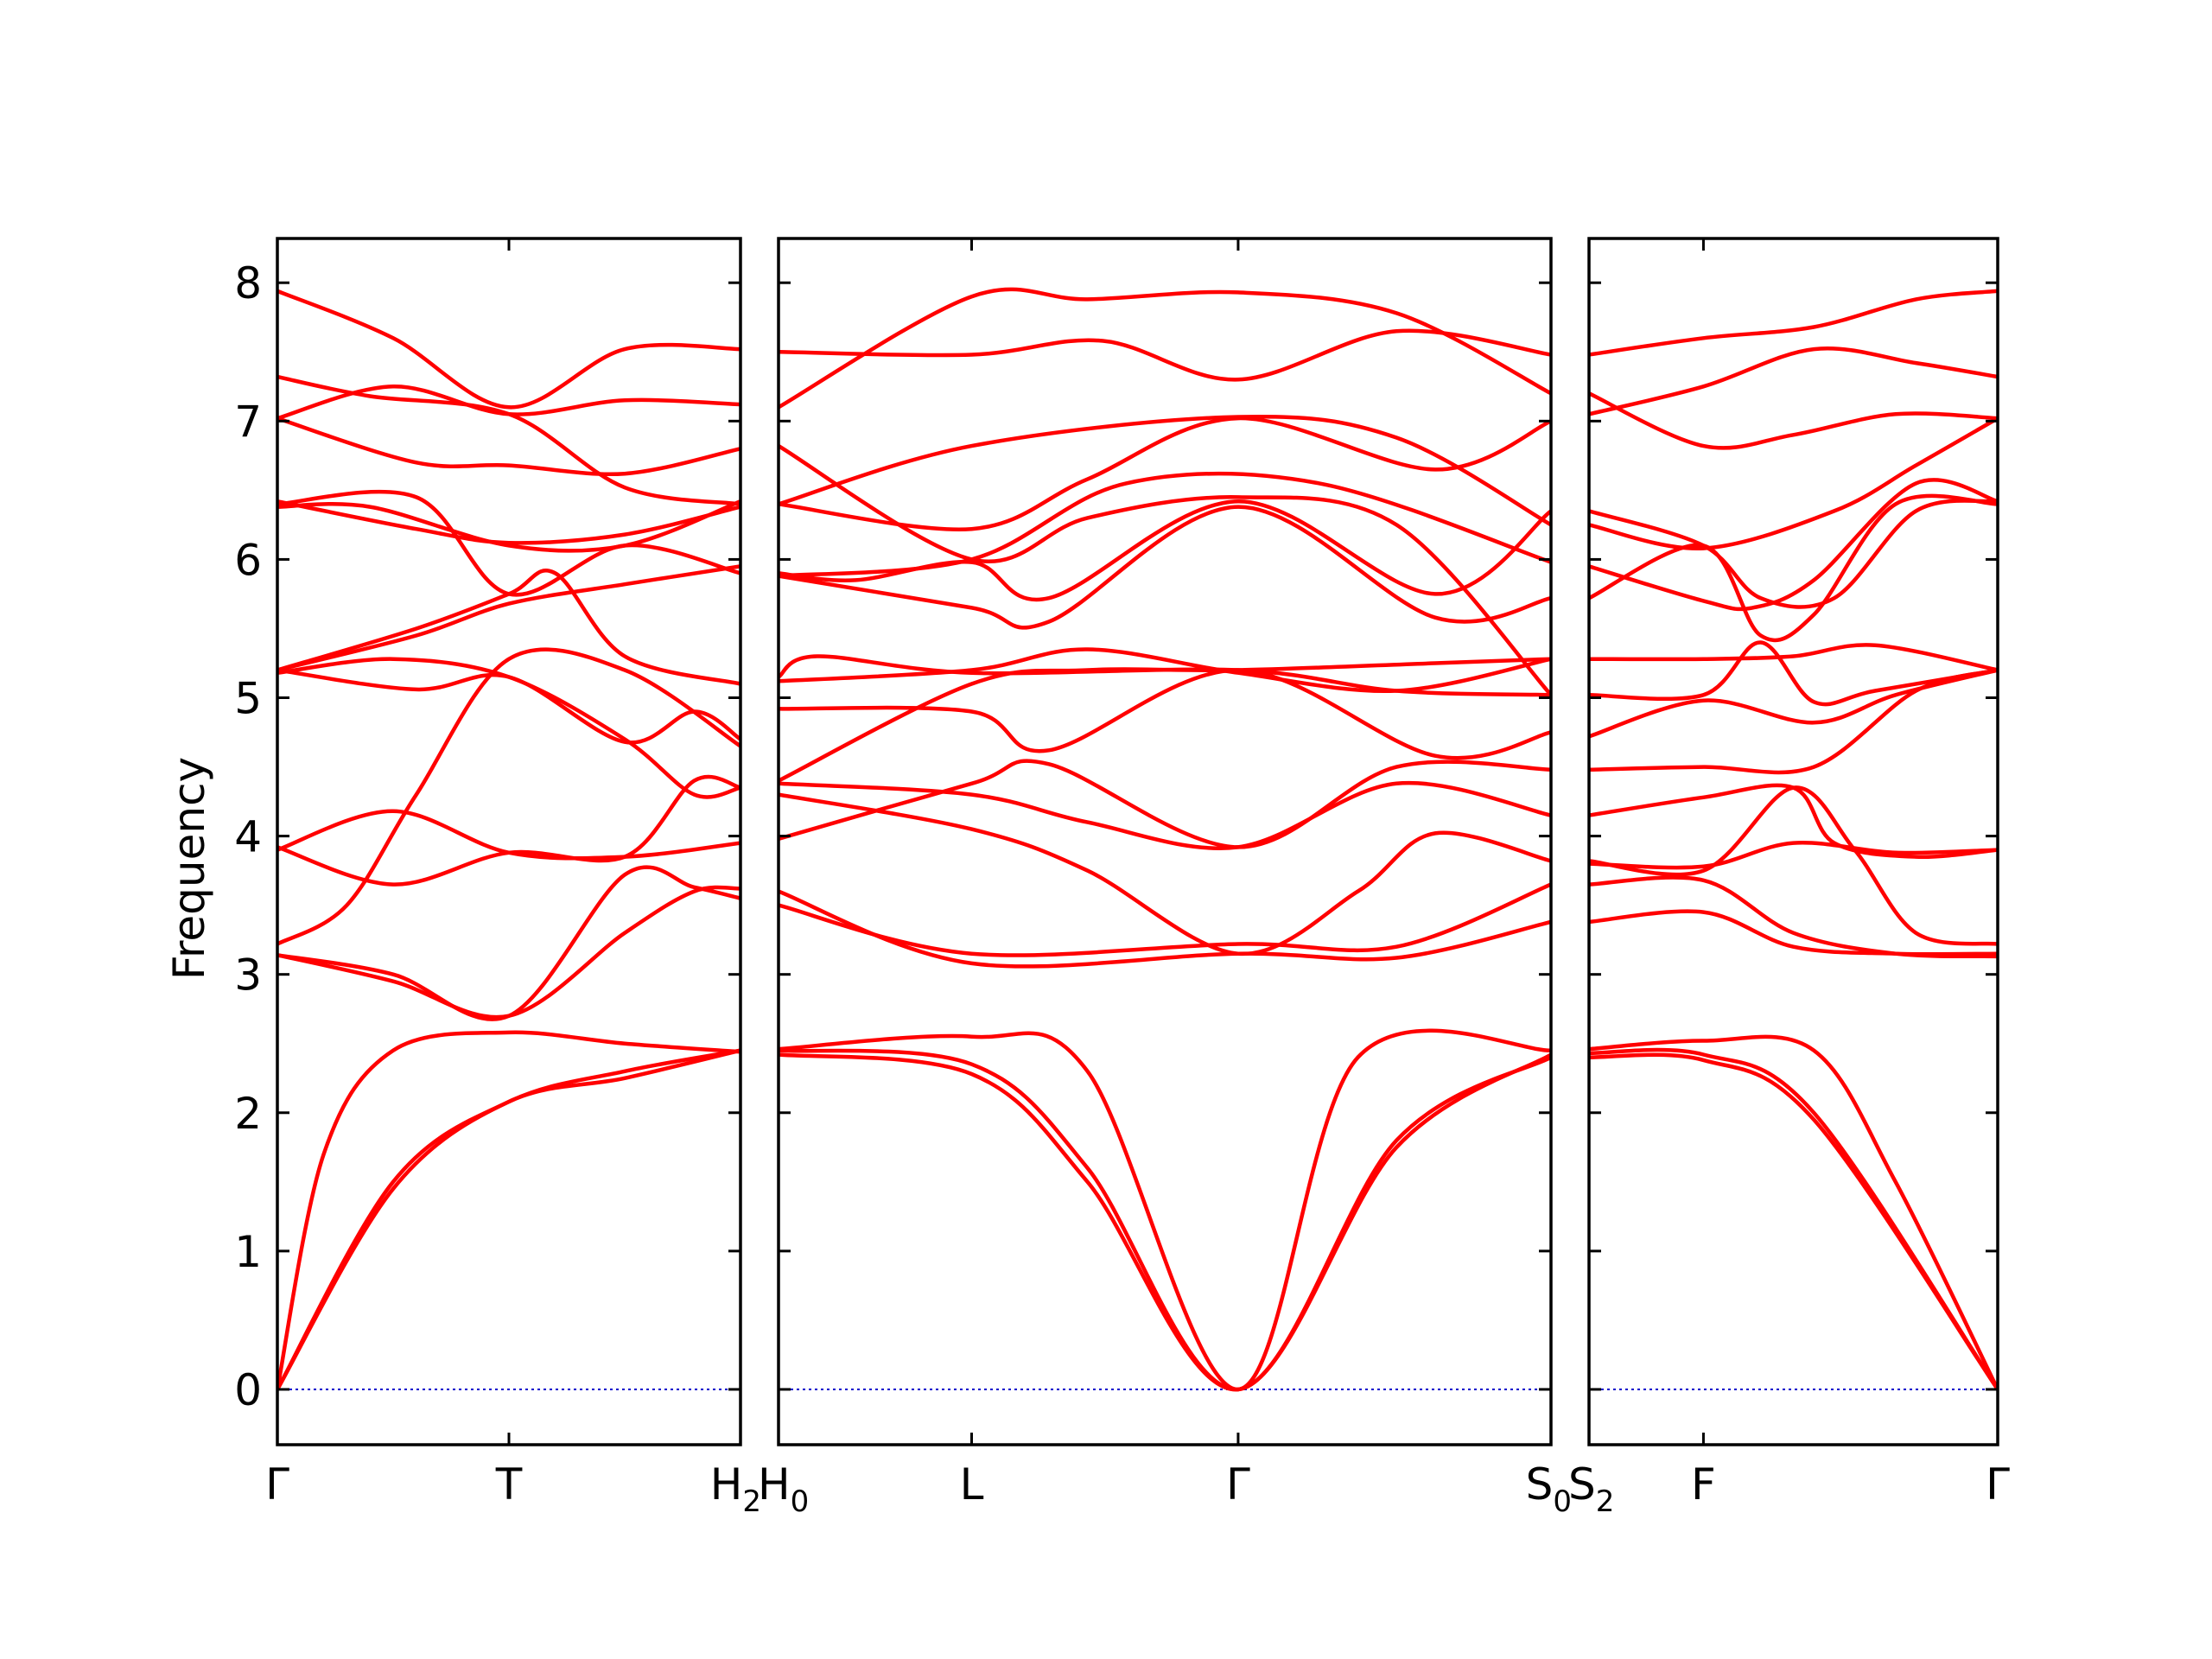 This screenshot has width=2212, height=1659. What do you see at coordinates (248, 422) in the screenshot?
I see `y-tick-label: 7` at bounding box center [248, 422].